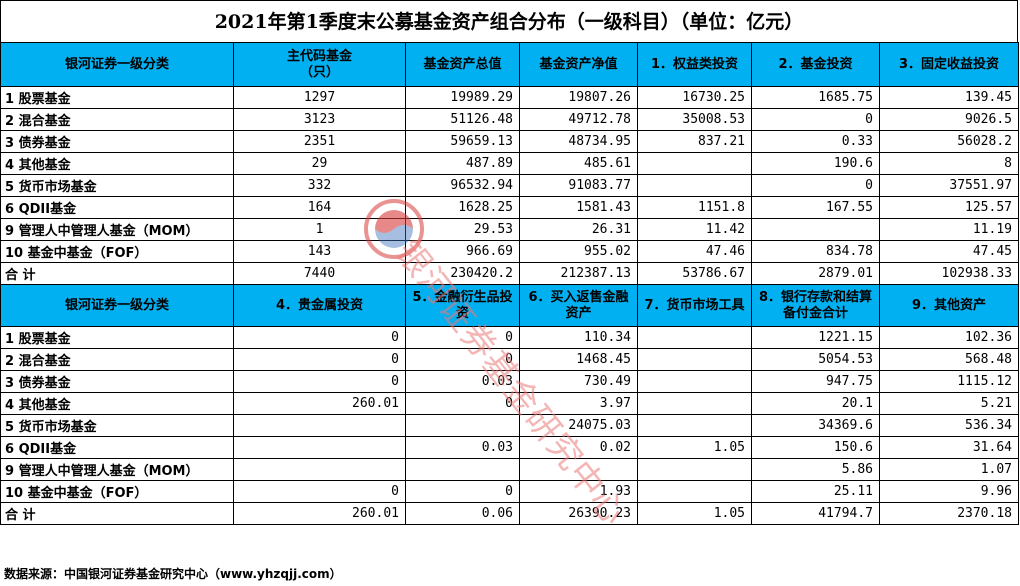  I want to click on table-cell: 955.02, so click(578, 251).